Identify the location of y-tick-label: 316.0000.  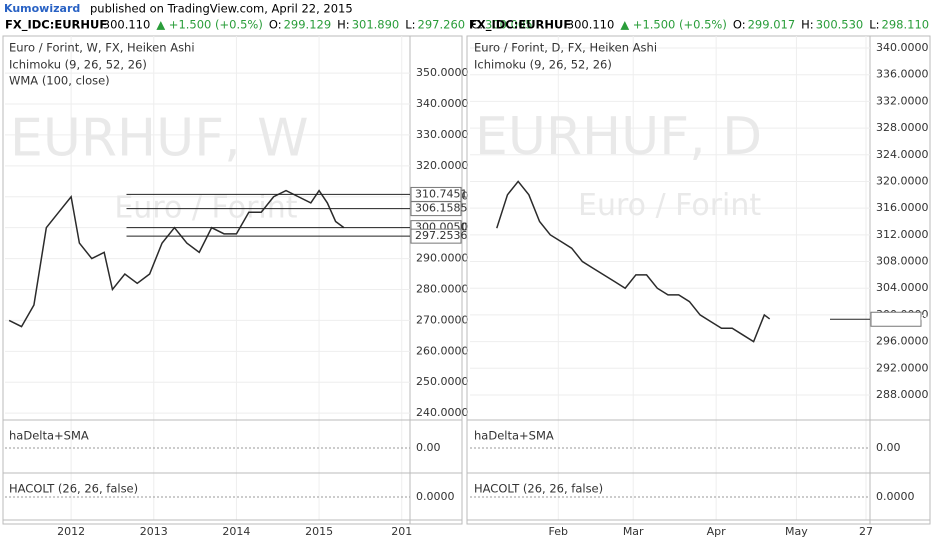
(902, 207).